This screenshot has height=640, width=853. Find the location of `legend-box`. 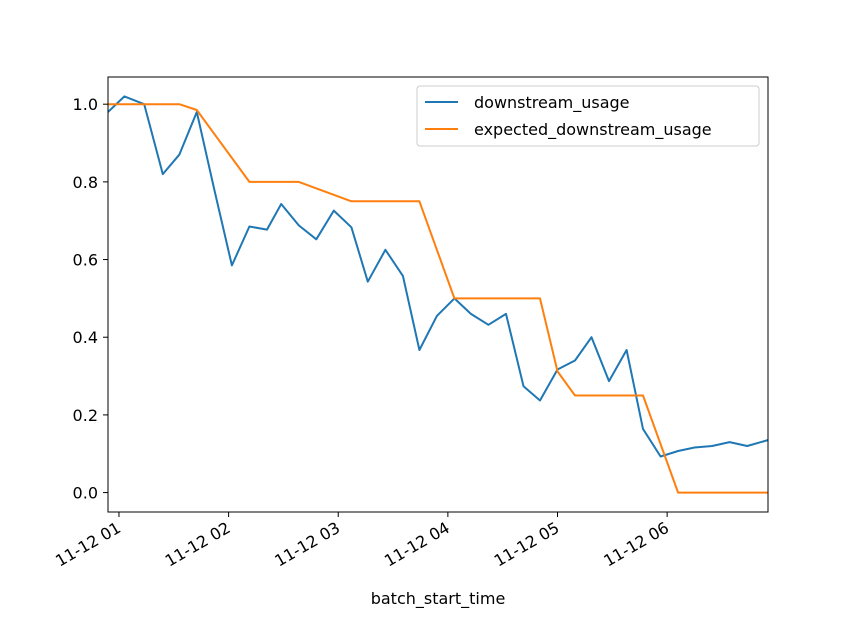

legend-box is located at coordinates (588, 116).